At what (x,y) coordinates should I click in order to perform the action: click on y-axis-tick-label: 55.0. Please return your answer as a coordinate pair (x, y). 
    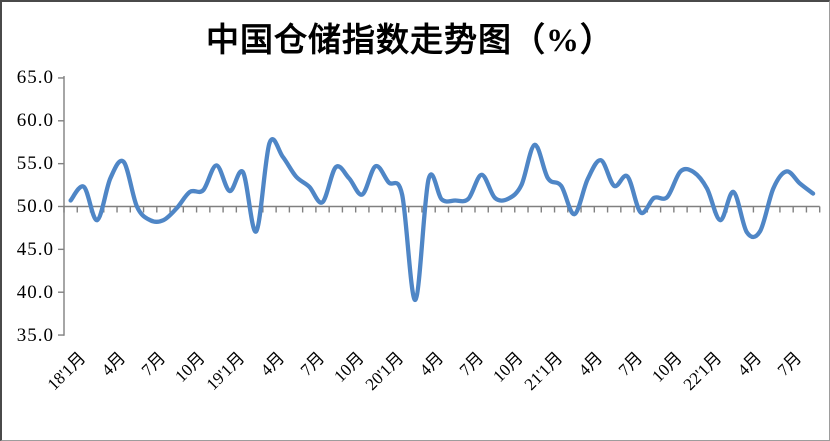
    Looking at the image, I should click on (35, 164).